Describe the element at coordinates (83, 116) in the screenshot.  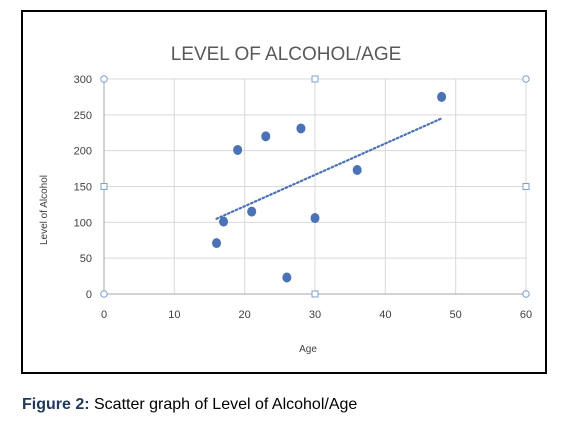
I see `y-tick-label-5: 250` at that location.